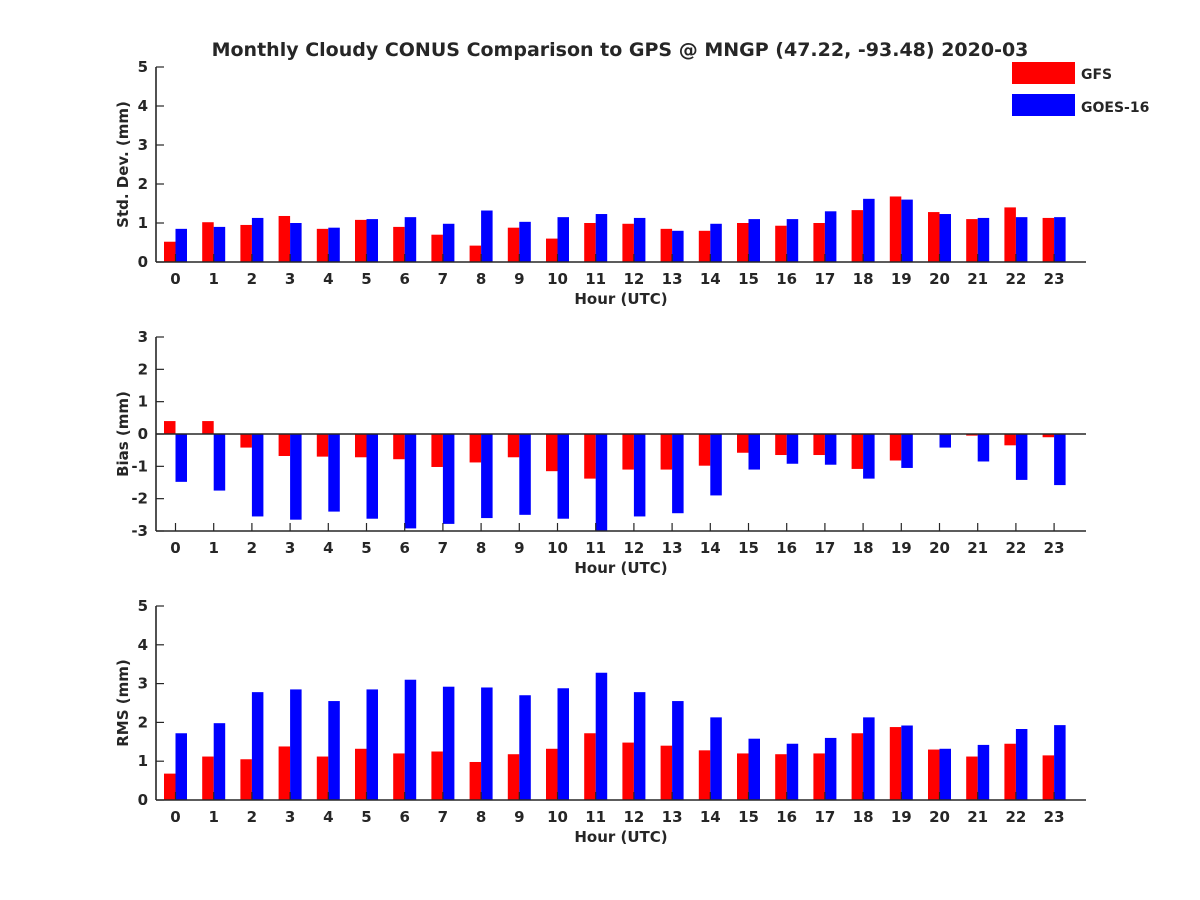 Image resolution: width=1200 pixels, height=900 pixels. What do you see at coordinates (175, 817) in the screenshot?
I see `rms-xtick-label: 0` at bounding box center [175, 817].